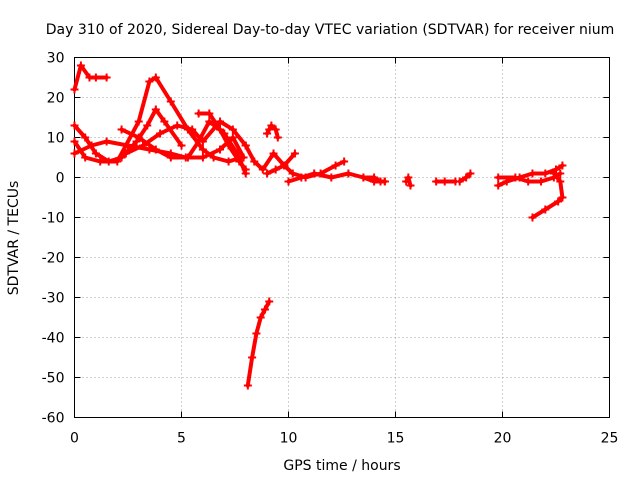 This screenshot has width=640, height=480. What do you see at coordinates (56, 99) in the screenshot?
I see `y-tick-label: 20` at bounding box center [56, 99].